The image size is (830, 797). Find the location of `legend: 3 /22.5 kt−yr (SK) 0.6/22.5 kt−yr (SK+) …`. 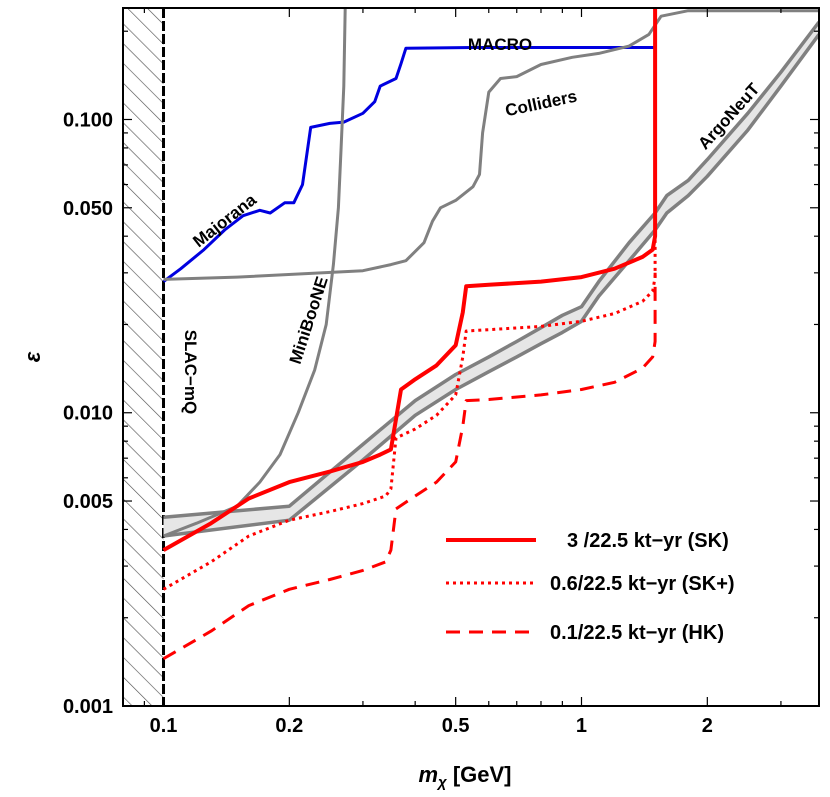

legend: 3 /22.5 kt−yr (SK) 0.6/22.5 kt−yr (SK+) … is located at coordinates (590, 587).